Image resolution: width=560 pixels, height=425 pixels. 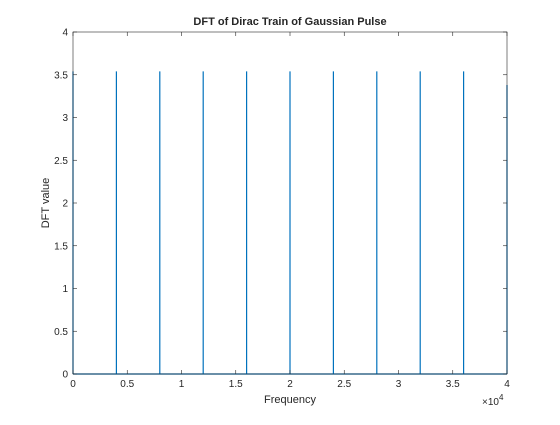 What do you see at coordinates (501, 397) in the screenshot?
I see `x-axis-exponent-power: 4` at bounding box center [501, 397].